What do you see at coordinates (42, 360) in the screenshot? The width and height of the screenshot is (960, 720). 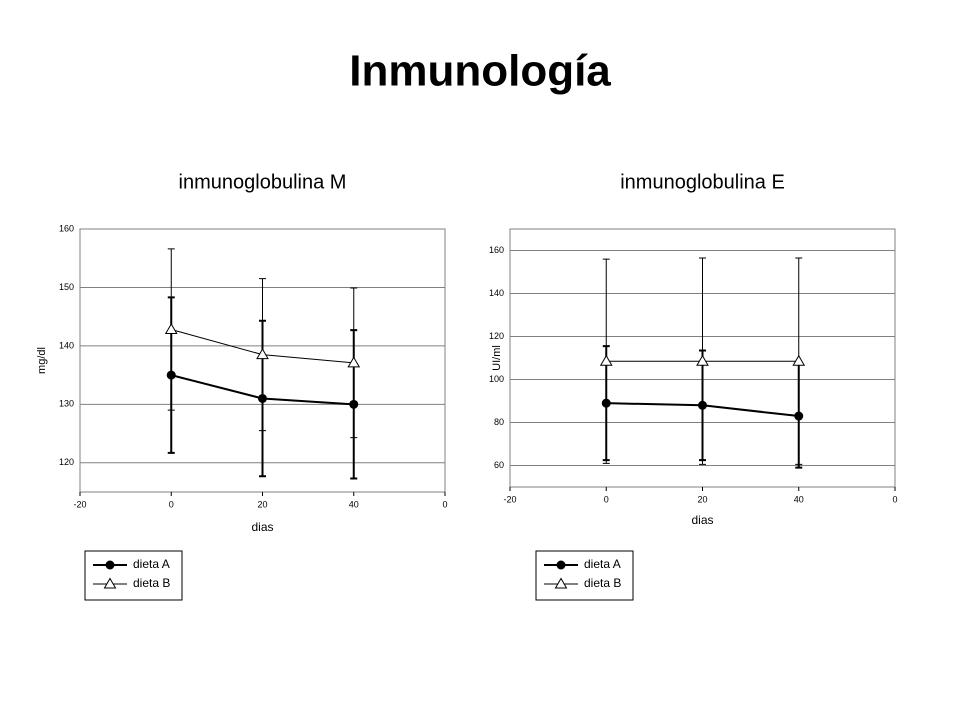 I see `y-axis-label: mg/dl` at bounding box center [42, 360].